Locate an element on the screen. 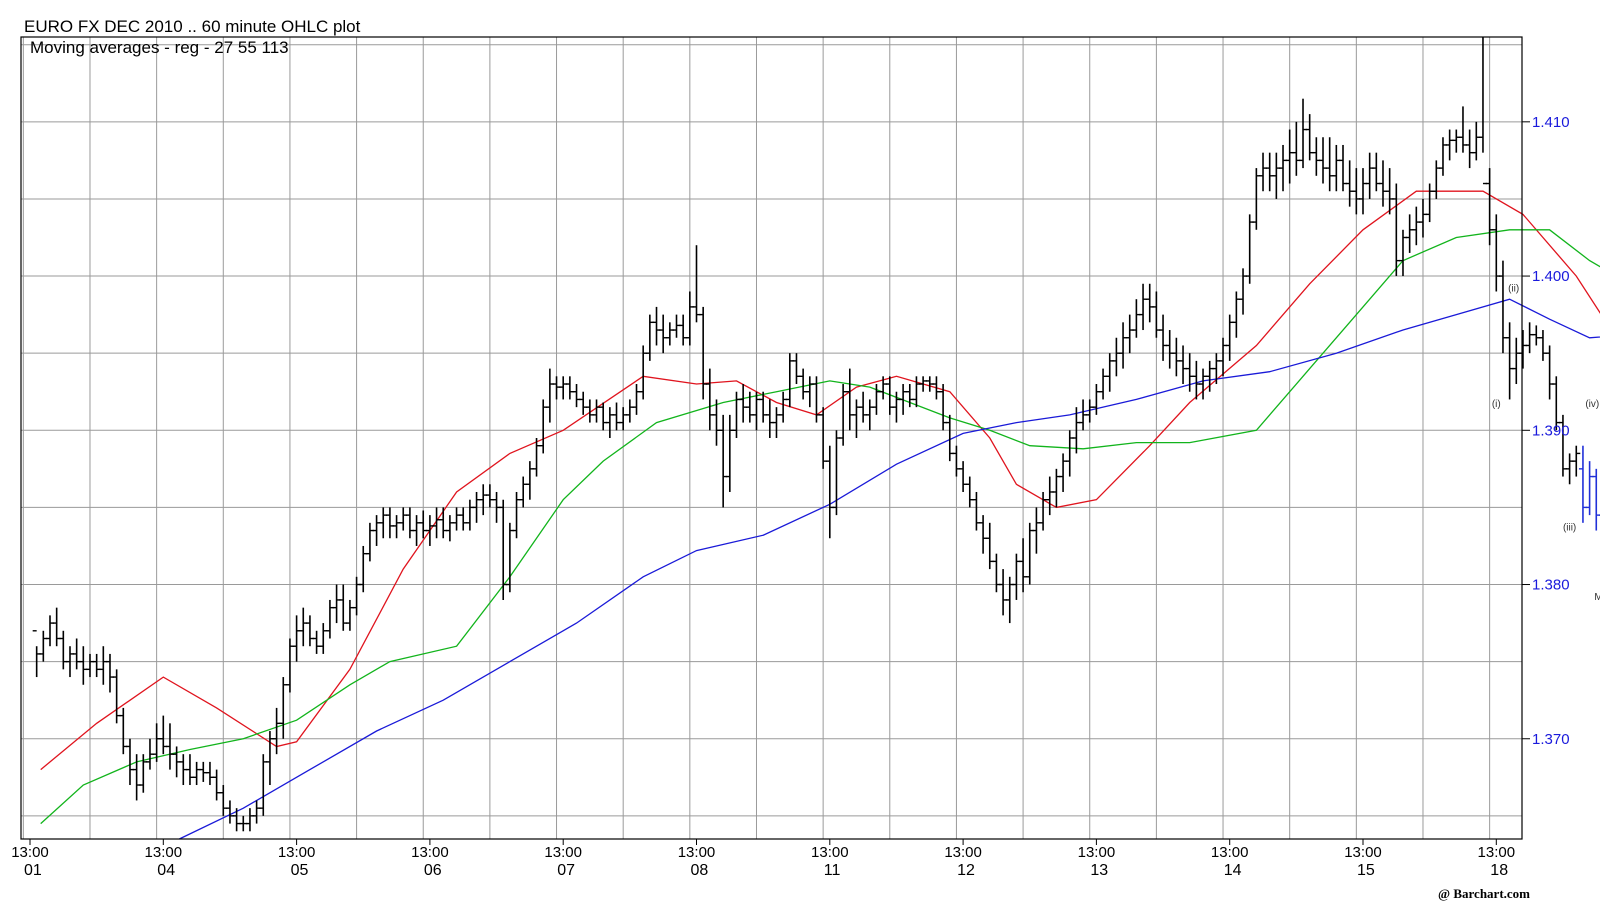  wave-label: (iii) is located at coordinates (1569, 528).